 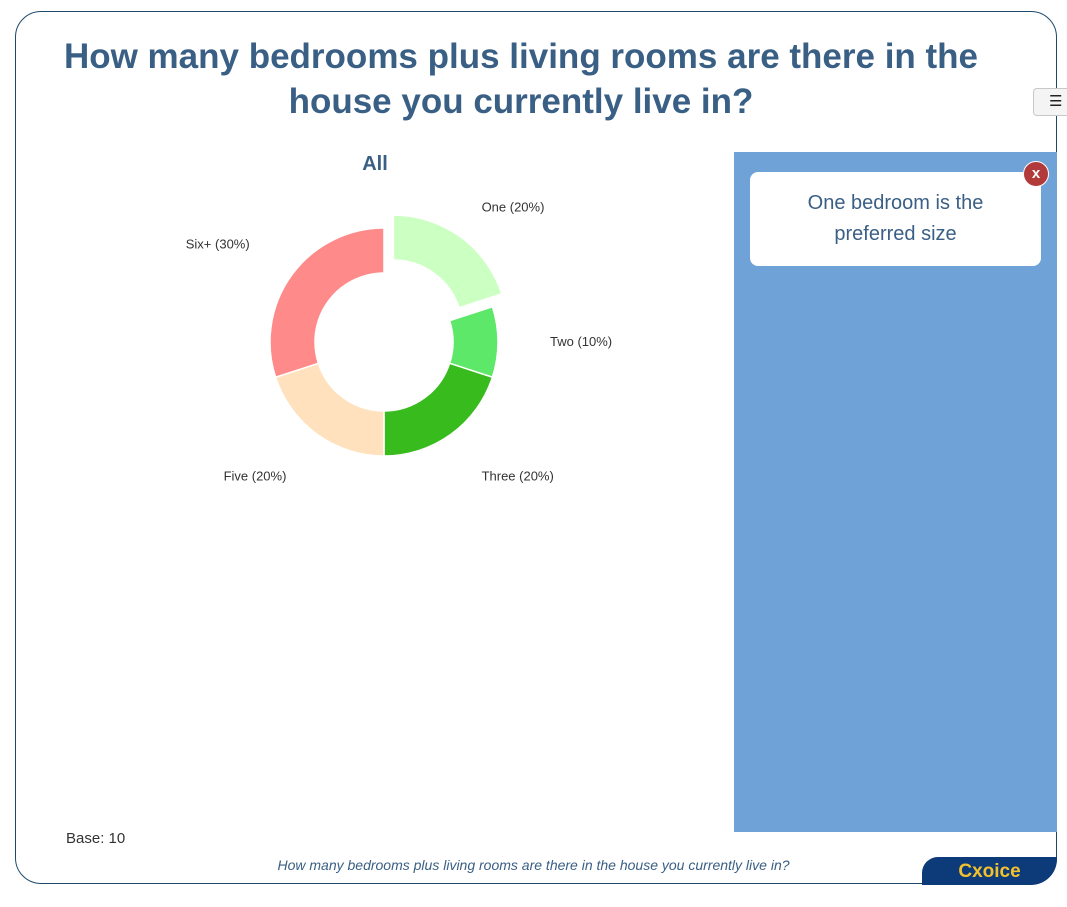 I want to click on slice-label-six: Six+ (30%), so click(x=218, y=243).